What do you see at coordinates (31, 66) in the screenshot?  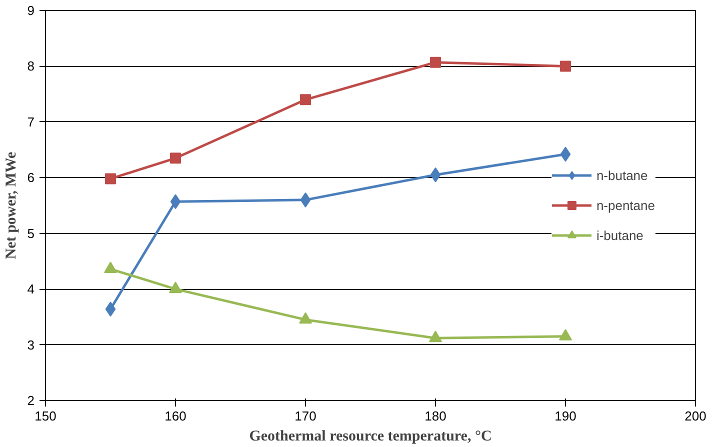 I see `y-tick-label: 8` at bounding box center [31, 66].